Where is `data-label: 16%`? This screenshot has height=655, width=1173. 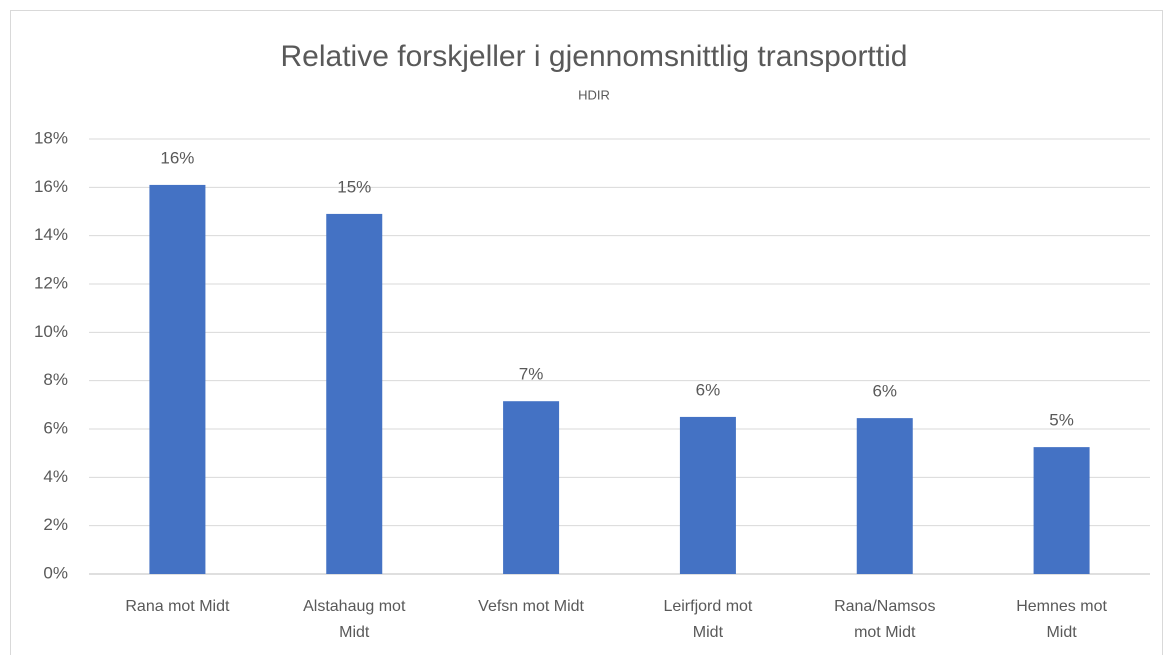 data-label: 16% is located at coordinates (177, 157).